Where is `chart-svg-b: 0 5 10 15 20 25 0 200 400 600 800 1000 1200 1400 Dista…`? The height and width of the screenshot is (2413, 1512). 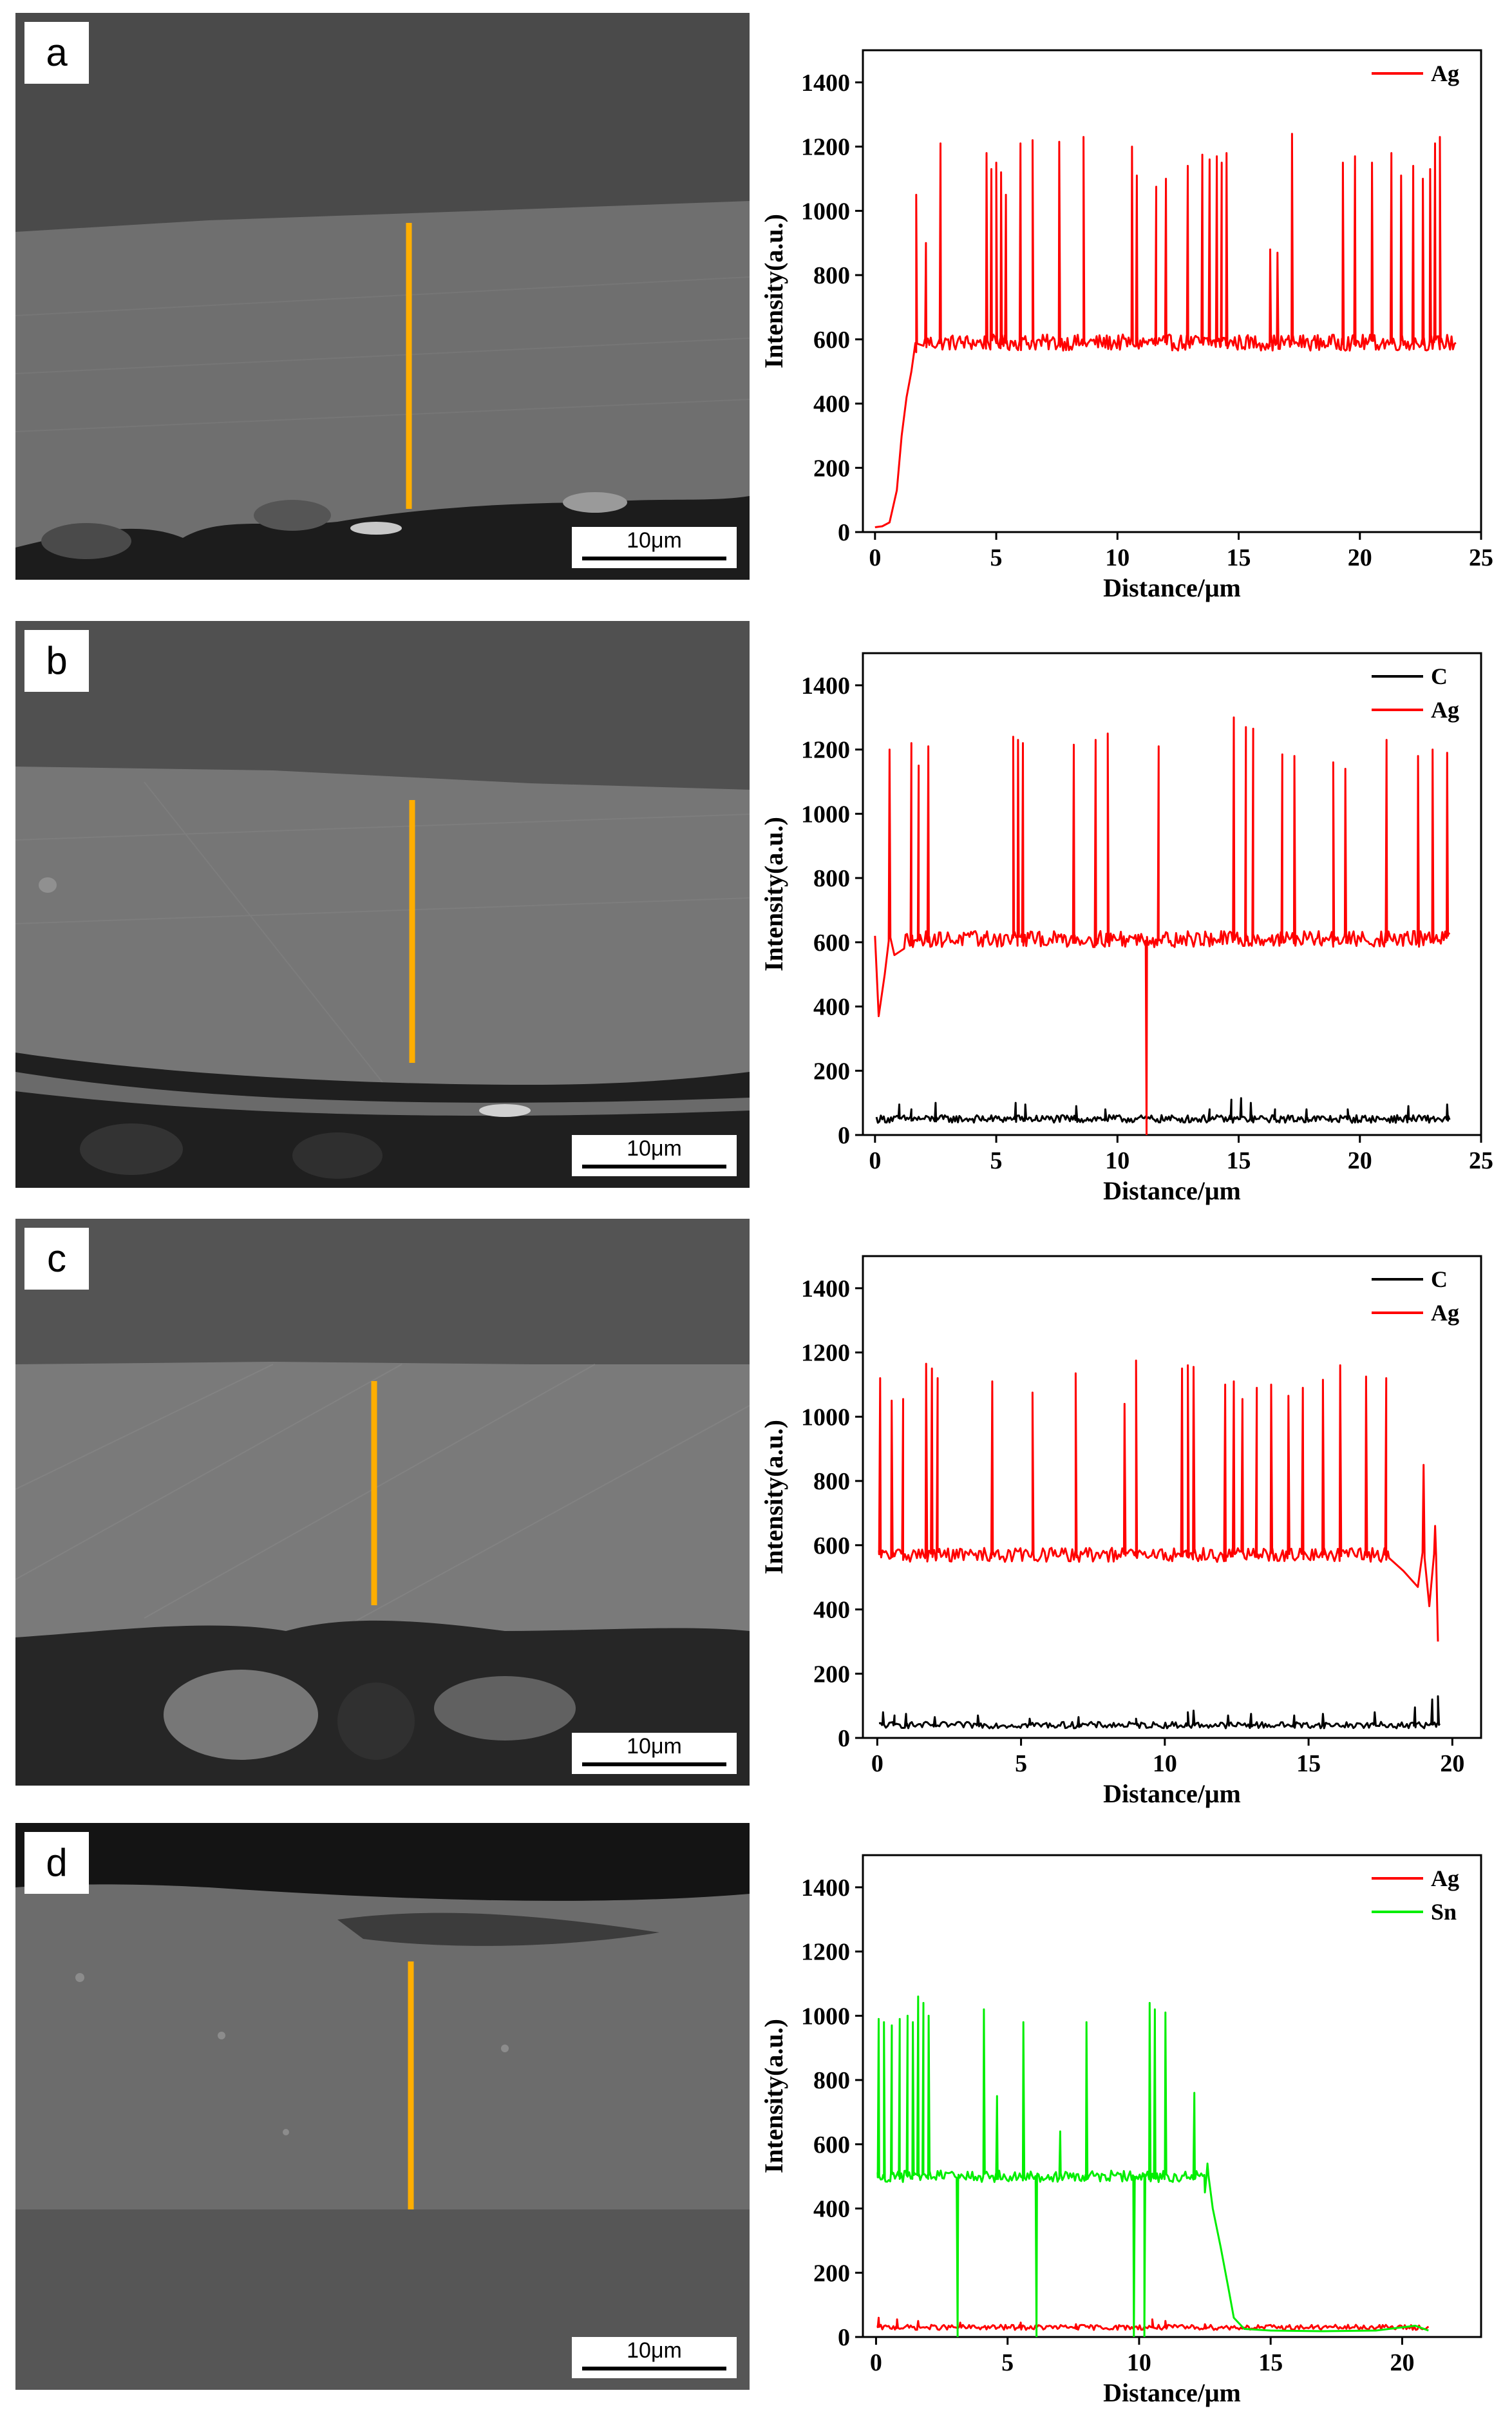
chart-svg-b: 0 5 10 15 20 25 0 200 400 600 800 1000 1200 1400 Dista… is located at coordinates (1126, 928).